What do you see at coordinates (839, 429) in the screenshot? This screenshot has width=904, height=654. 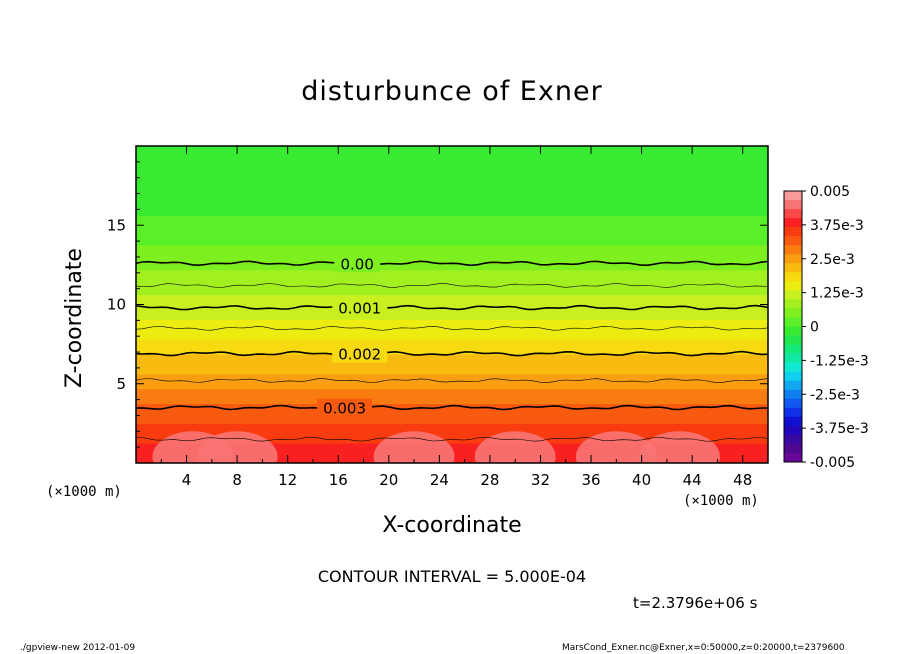 I see `colorbar-tick-label: -3.75e-3` at bounding box center [839, 429].